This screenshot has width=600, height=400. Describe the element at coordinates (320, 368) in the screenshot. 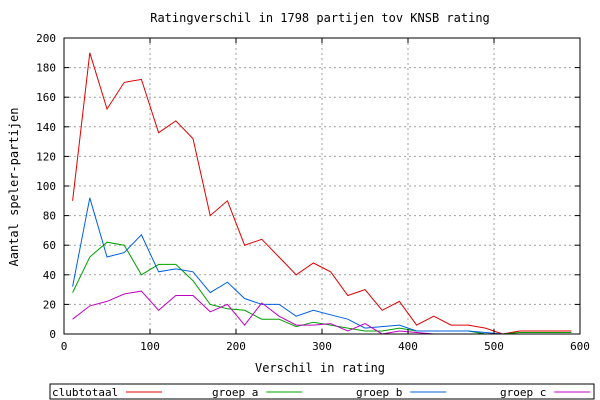

I see `x-axis-label: Verschil in rating` at that location.